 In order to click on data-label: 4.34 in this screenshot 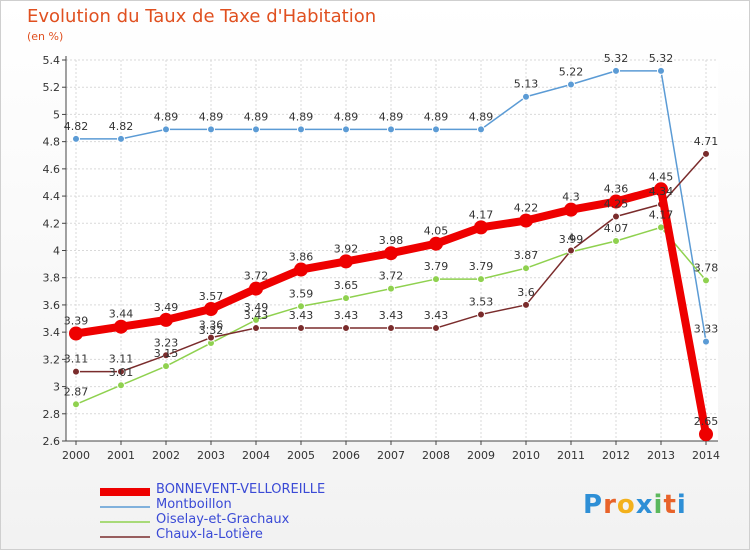, I will do `click(661, 191)`.